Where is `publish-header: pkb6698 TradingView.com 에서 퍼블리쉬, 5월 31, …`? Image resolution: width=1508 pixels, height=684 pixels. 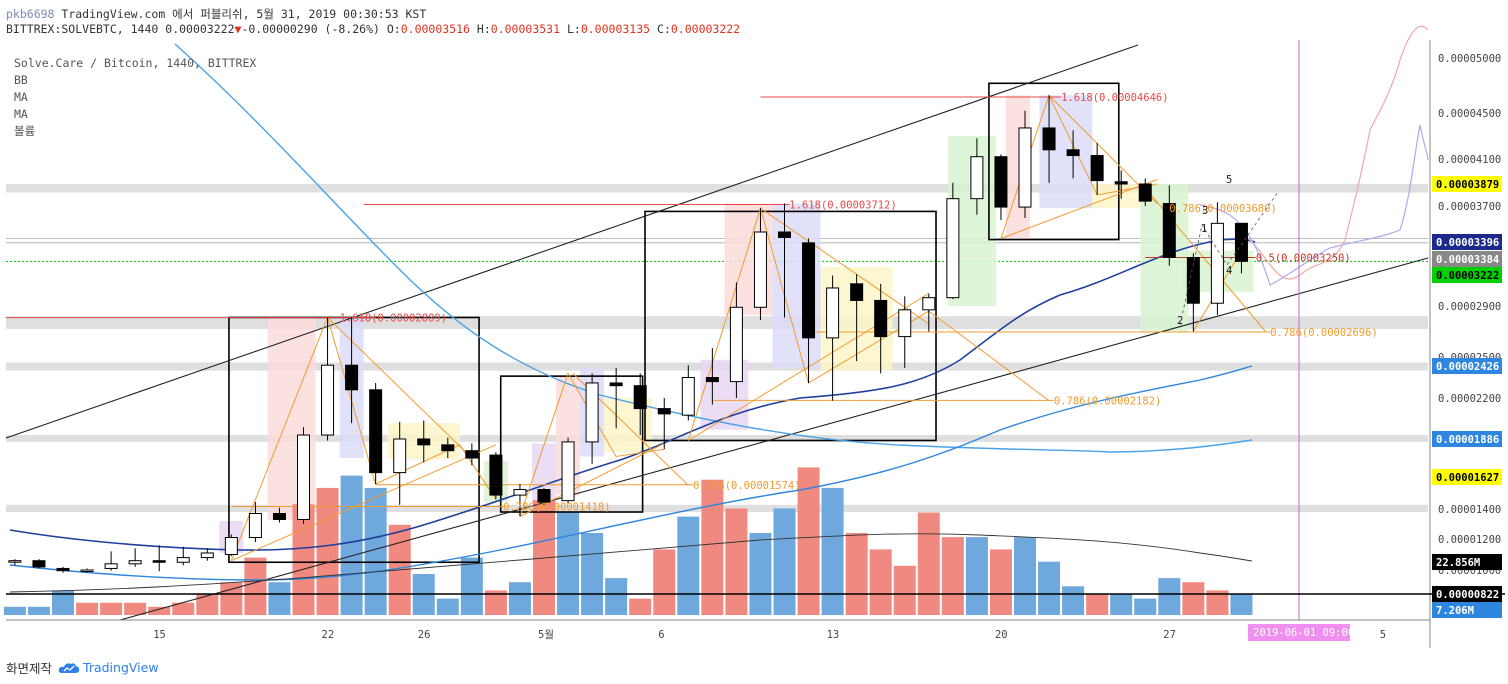 publish-header: pkb6698 TradingView.com 에서 퍼블리쉬, 5월 31, … is located at coordinates (216, 14).